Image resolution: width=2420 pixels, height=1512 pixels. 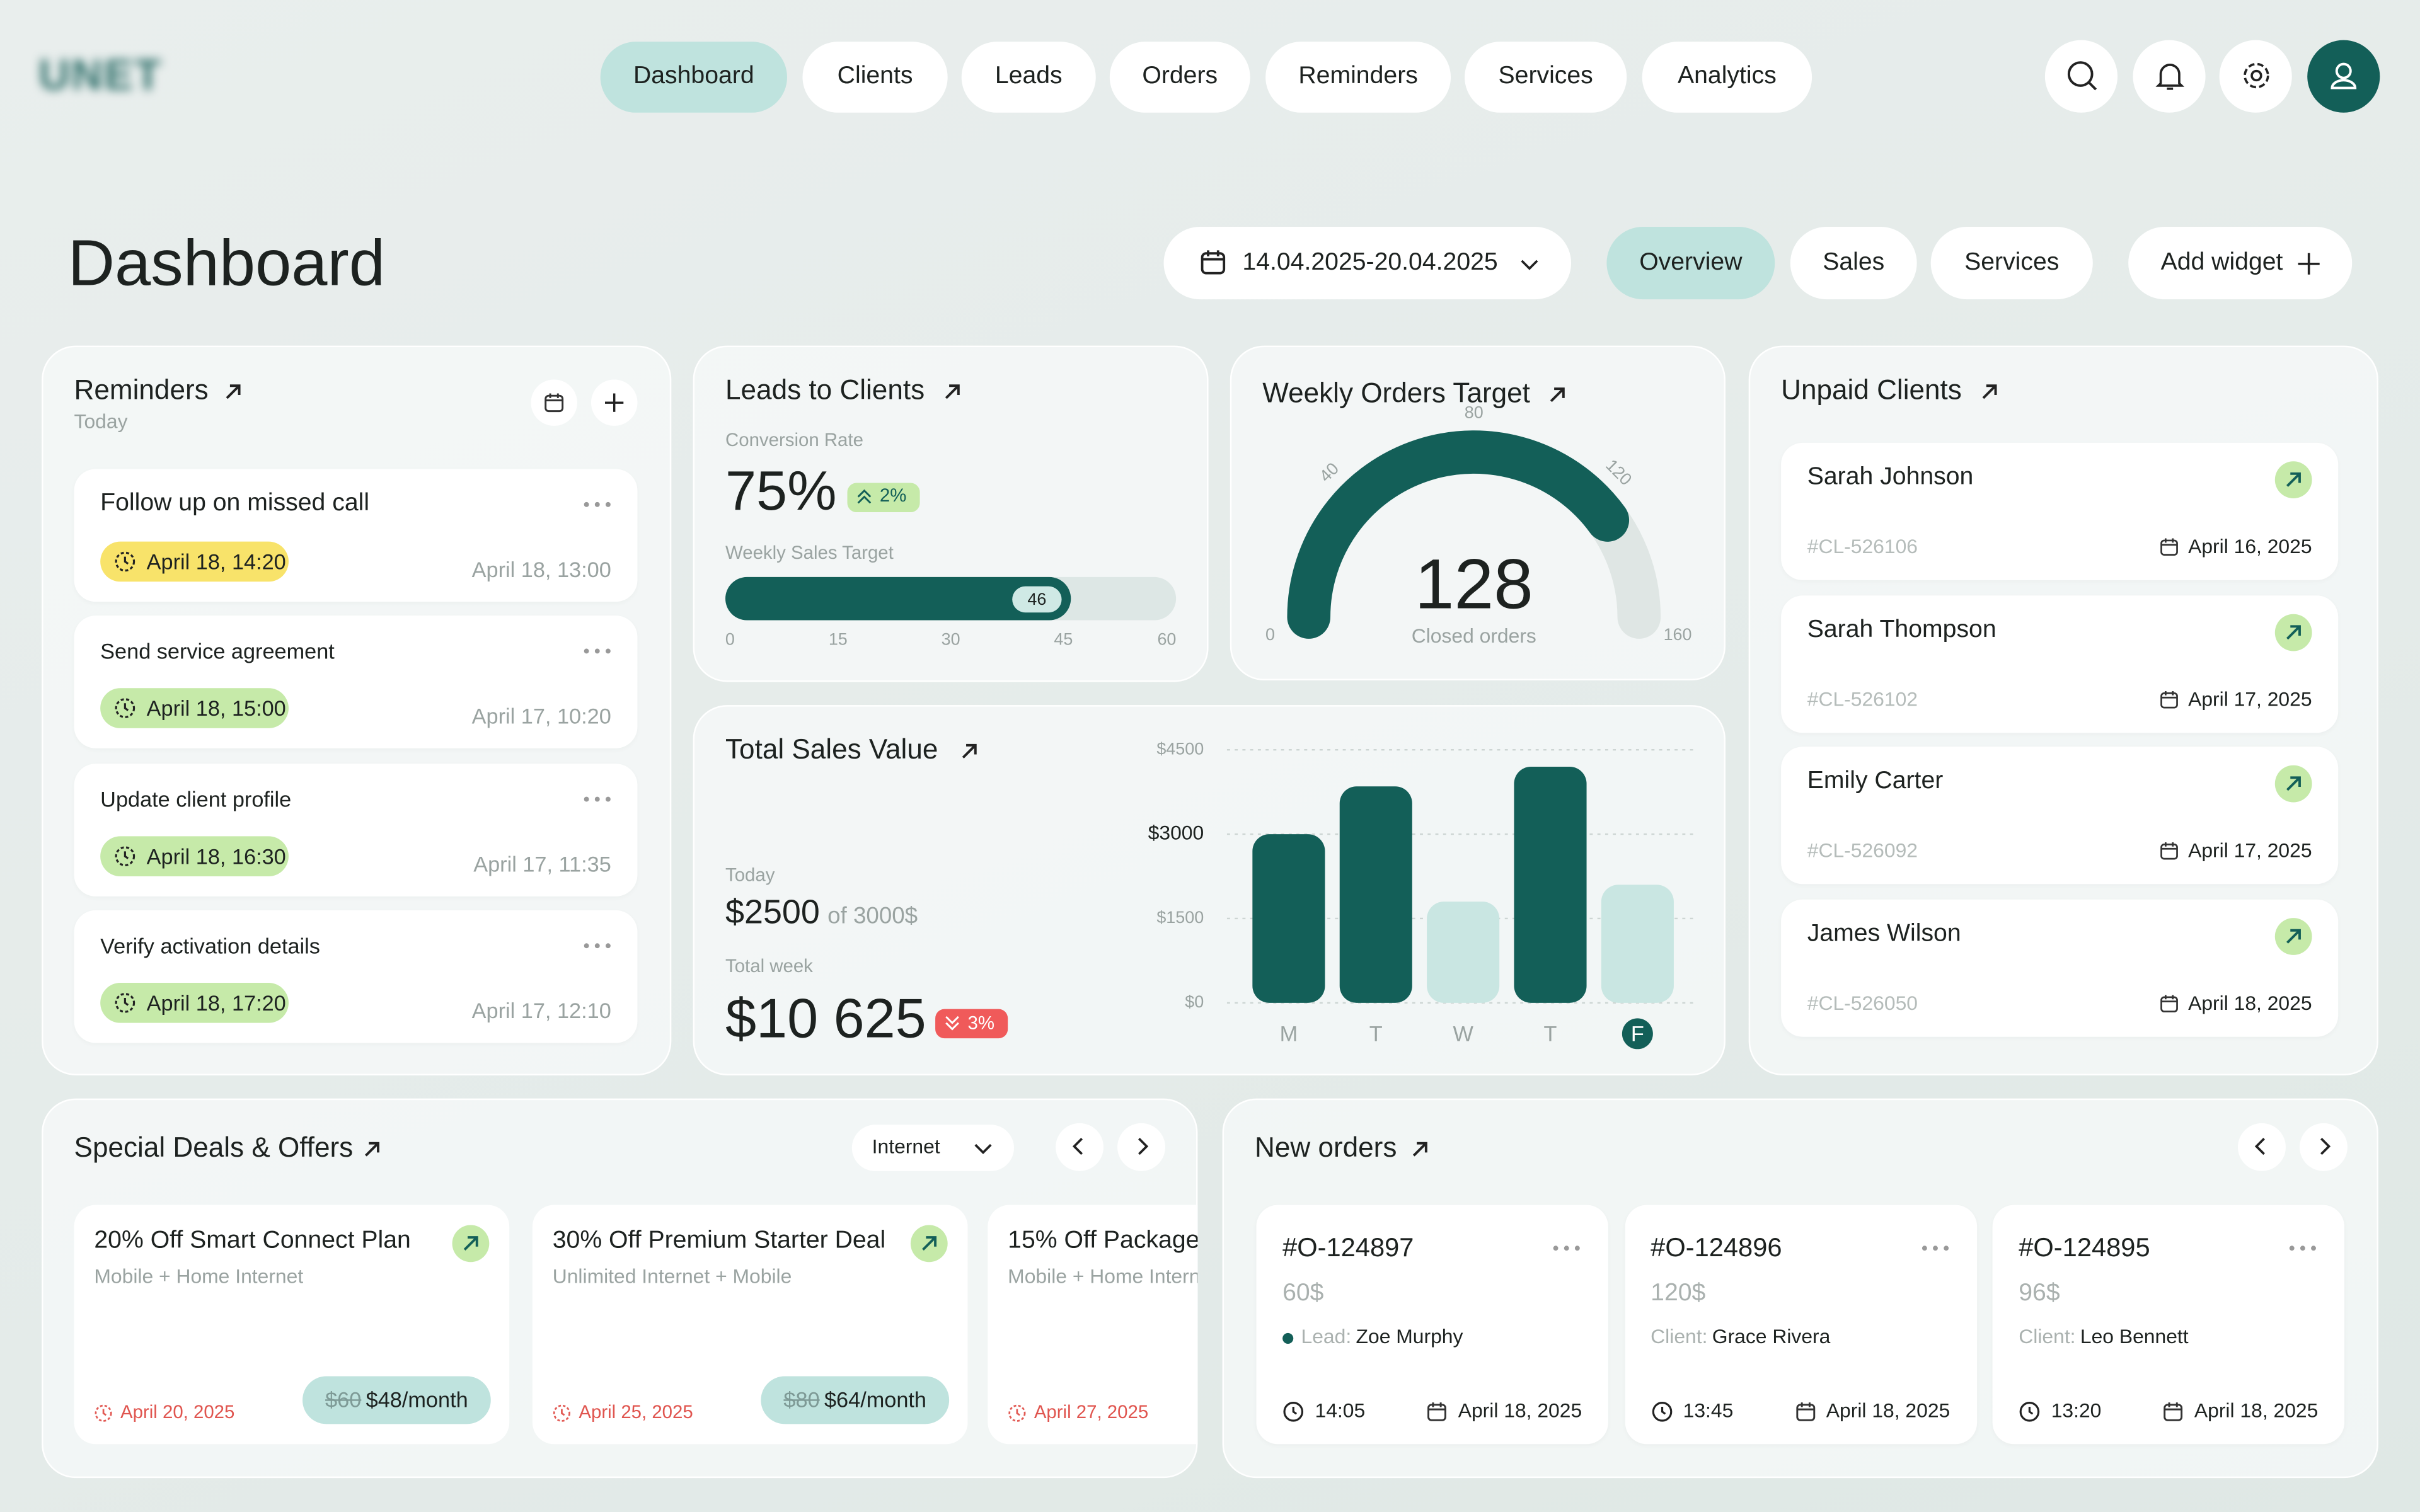 I want to click on due-chip, so click(x=194, y=855).